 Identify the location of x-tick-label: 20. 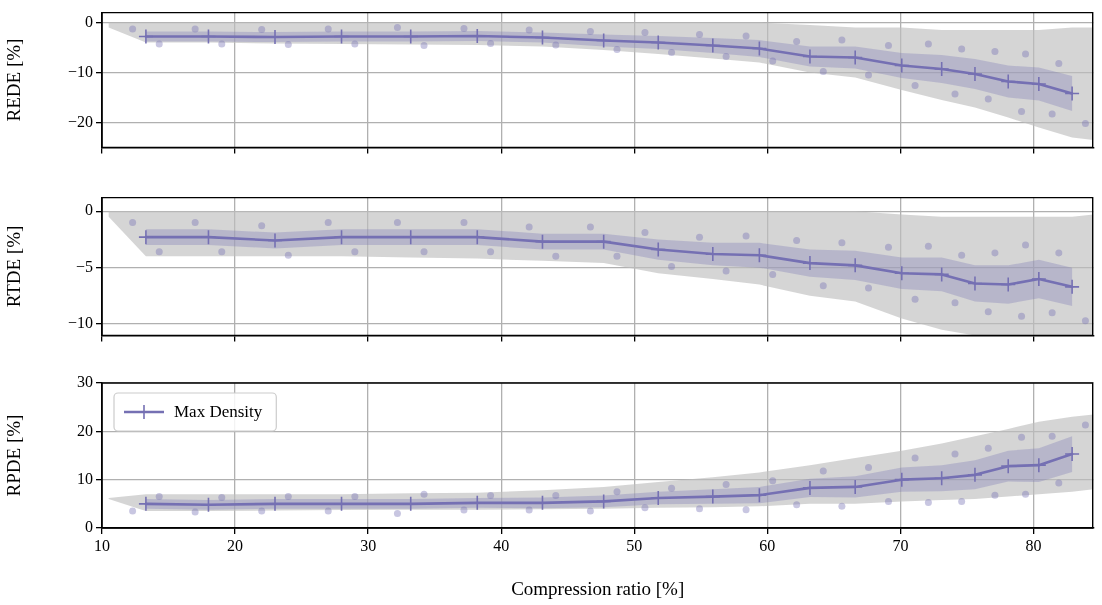
(235, 545).